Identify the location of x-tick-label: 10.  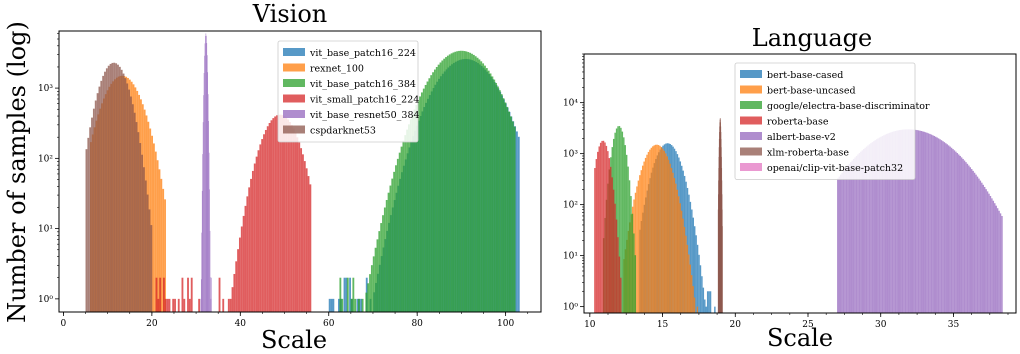
(590, 325).